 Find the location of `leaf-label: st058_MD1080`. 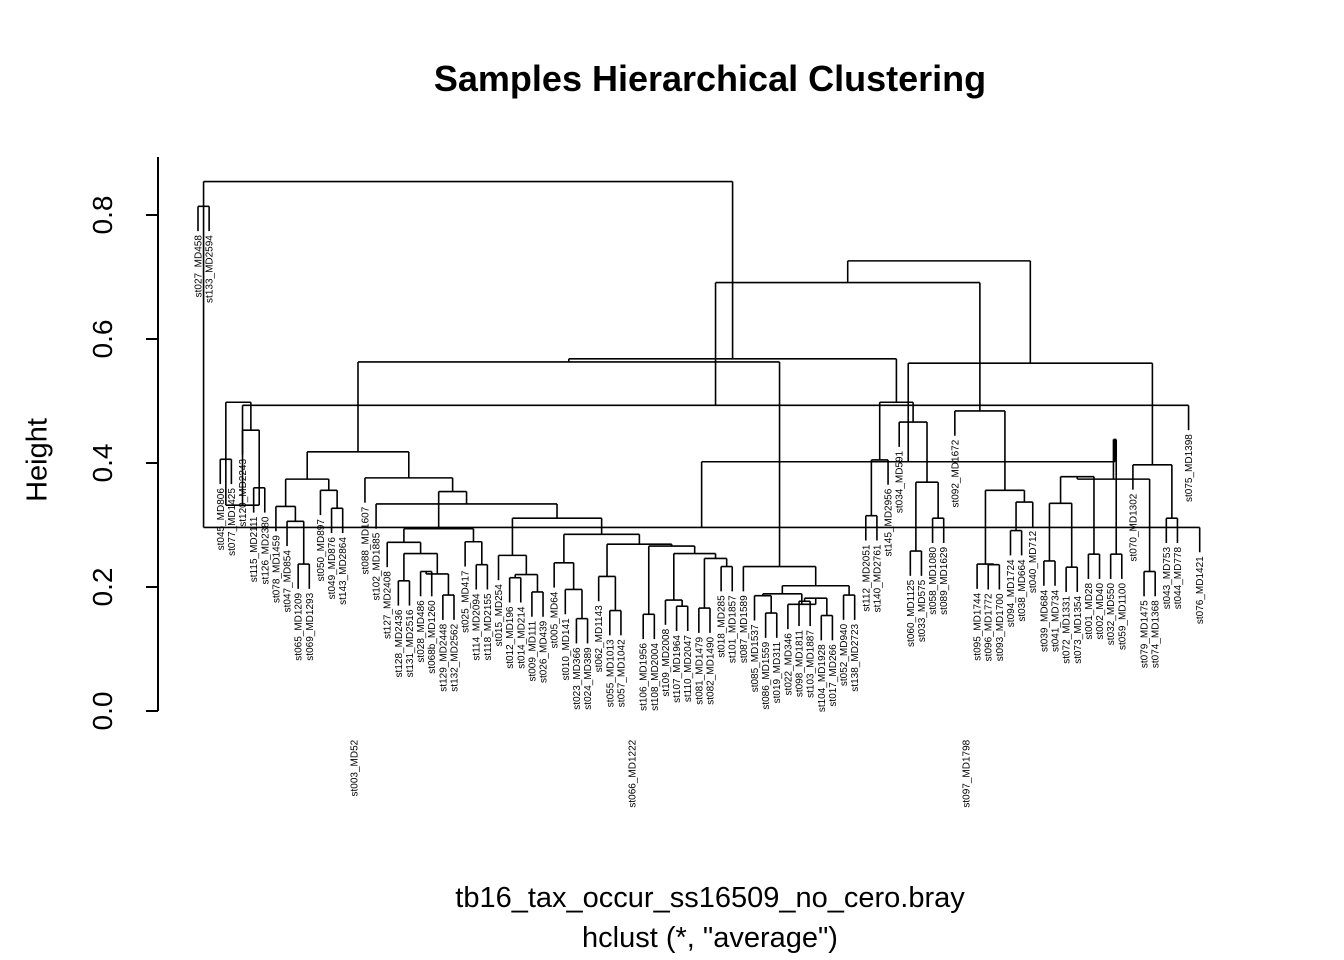

leaf-label: st058_MD1080 is located at coordinates (933, 581).